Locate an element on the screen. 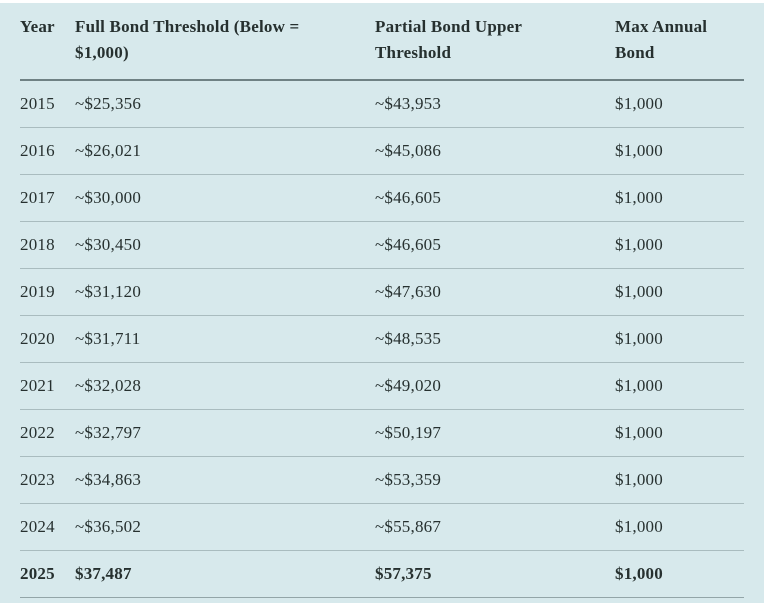 This screenshot has height=606, width=764. table-cell-full: ~$31,120 is located at coordinates (225, 292).